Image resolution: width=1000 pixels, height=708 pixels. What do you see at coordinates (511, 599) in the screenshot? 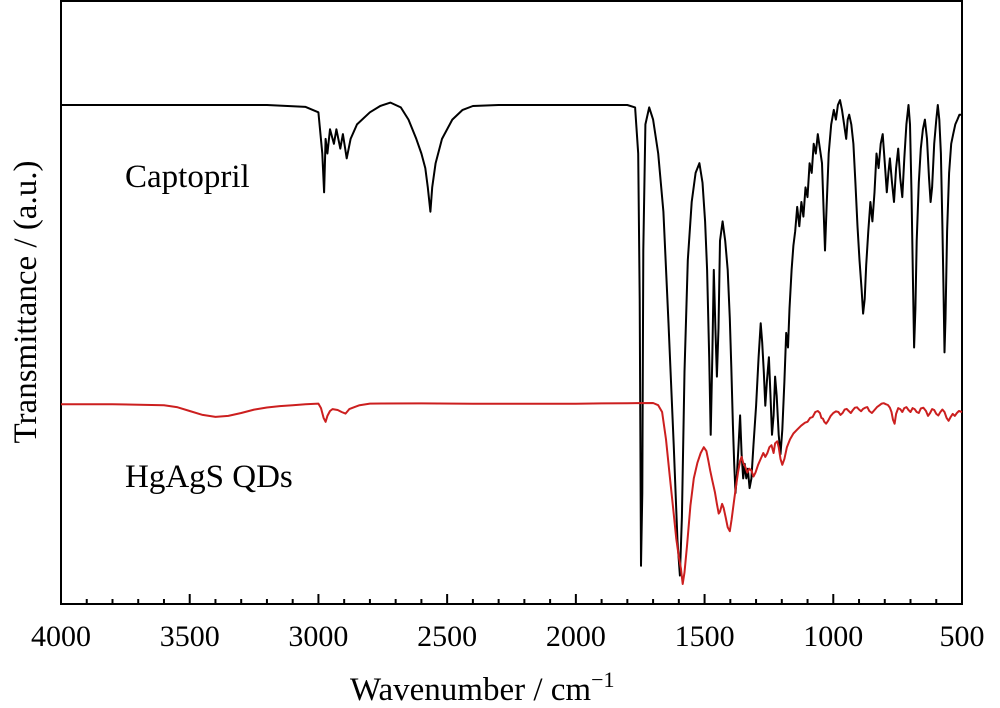
I see `x-ticks` at bounding box center [511, 599].